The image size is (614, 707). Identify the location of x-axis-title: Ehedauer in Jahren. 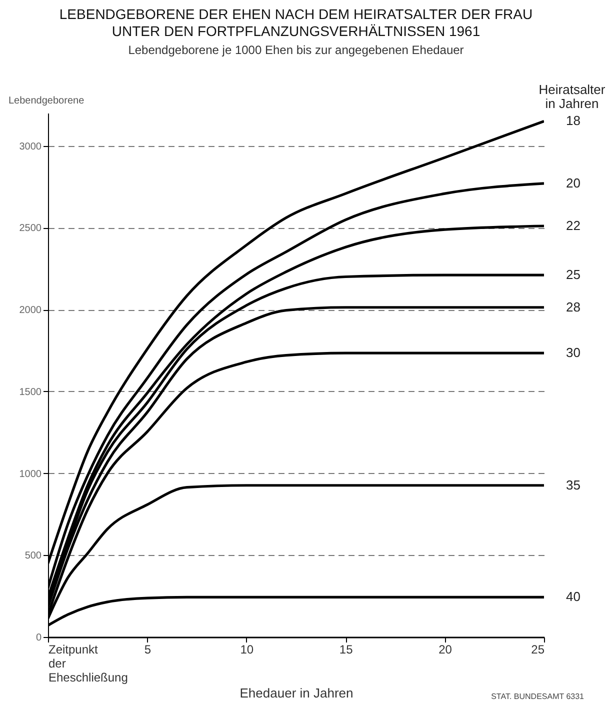
(297, 693).